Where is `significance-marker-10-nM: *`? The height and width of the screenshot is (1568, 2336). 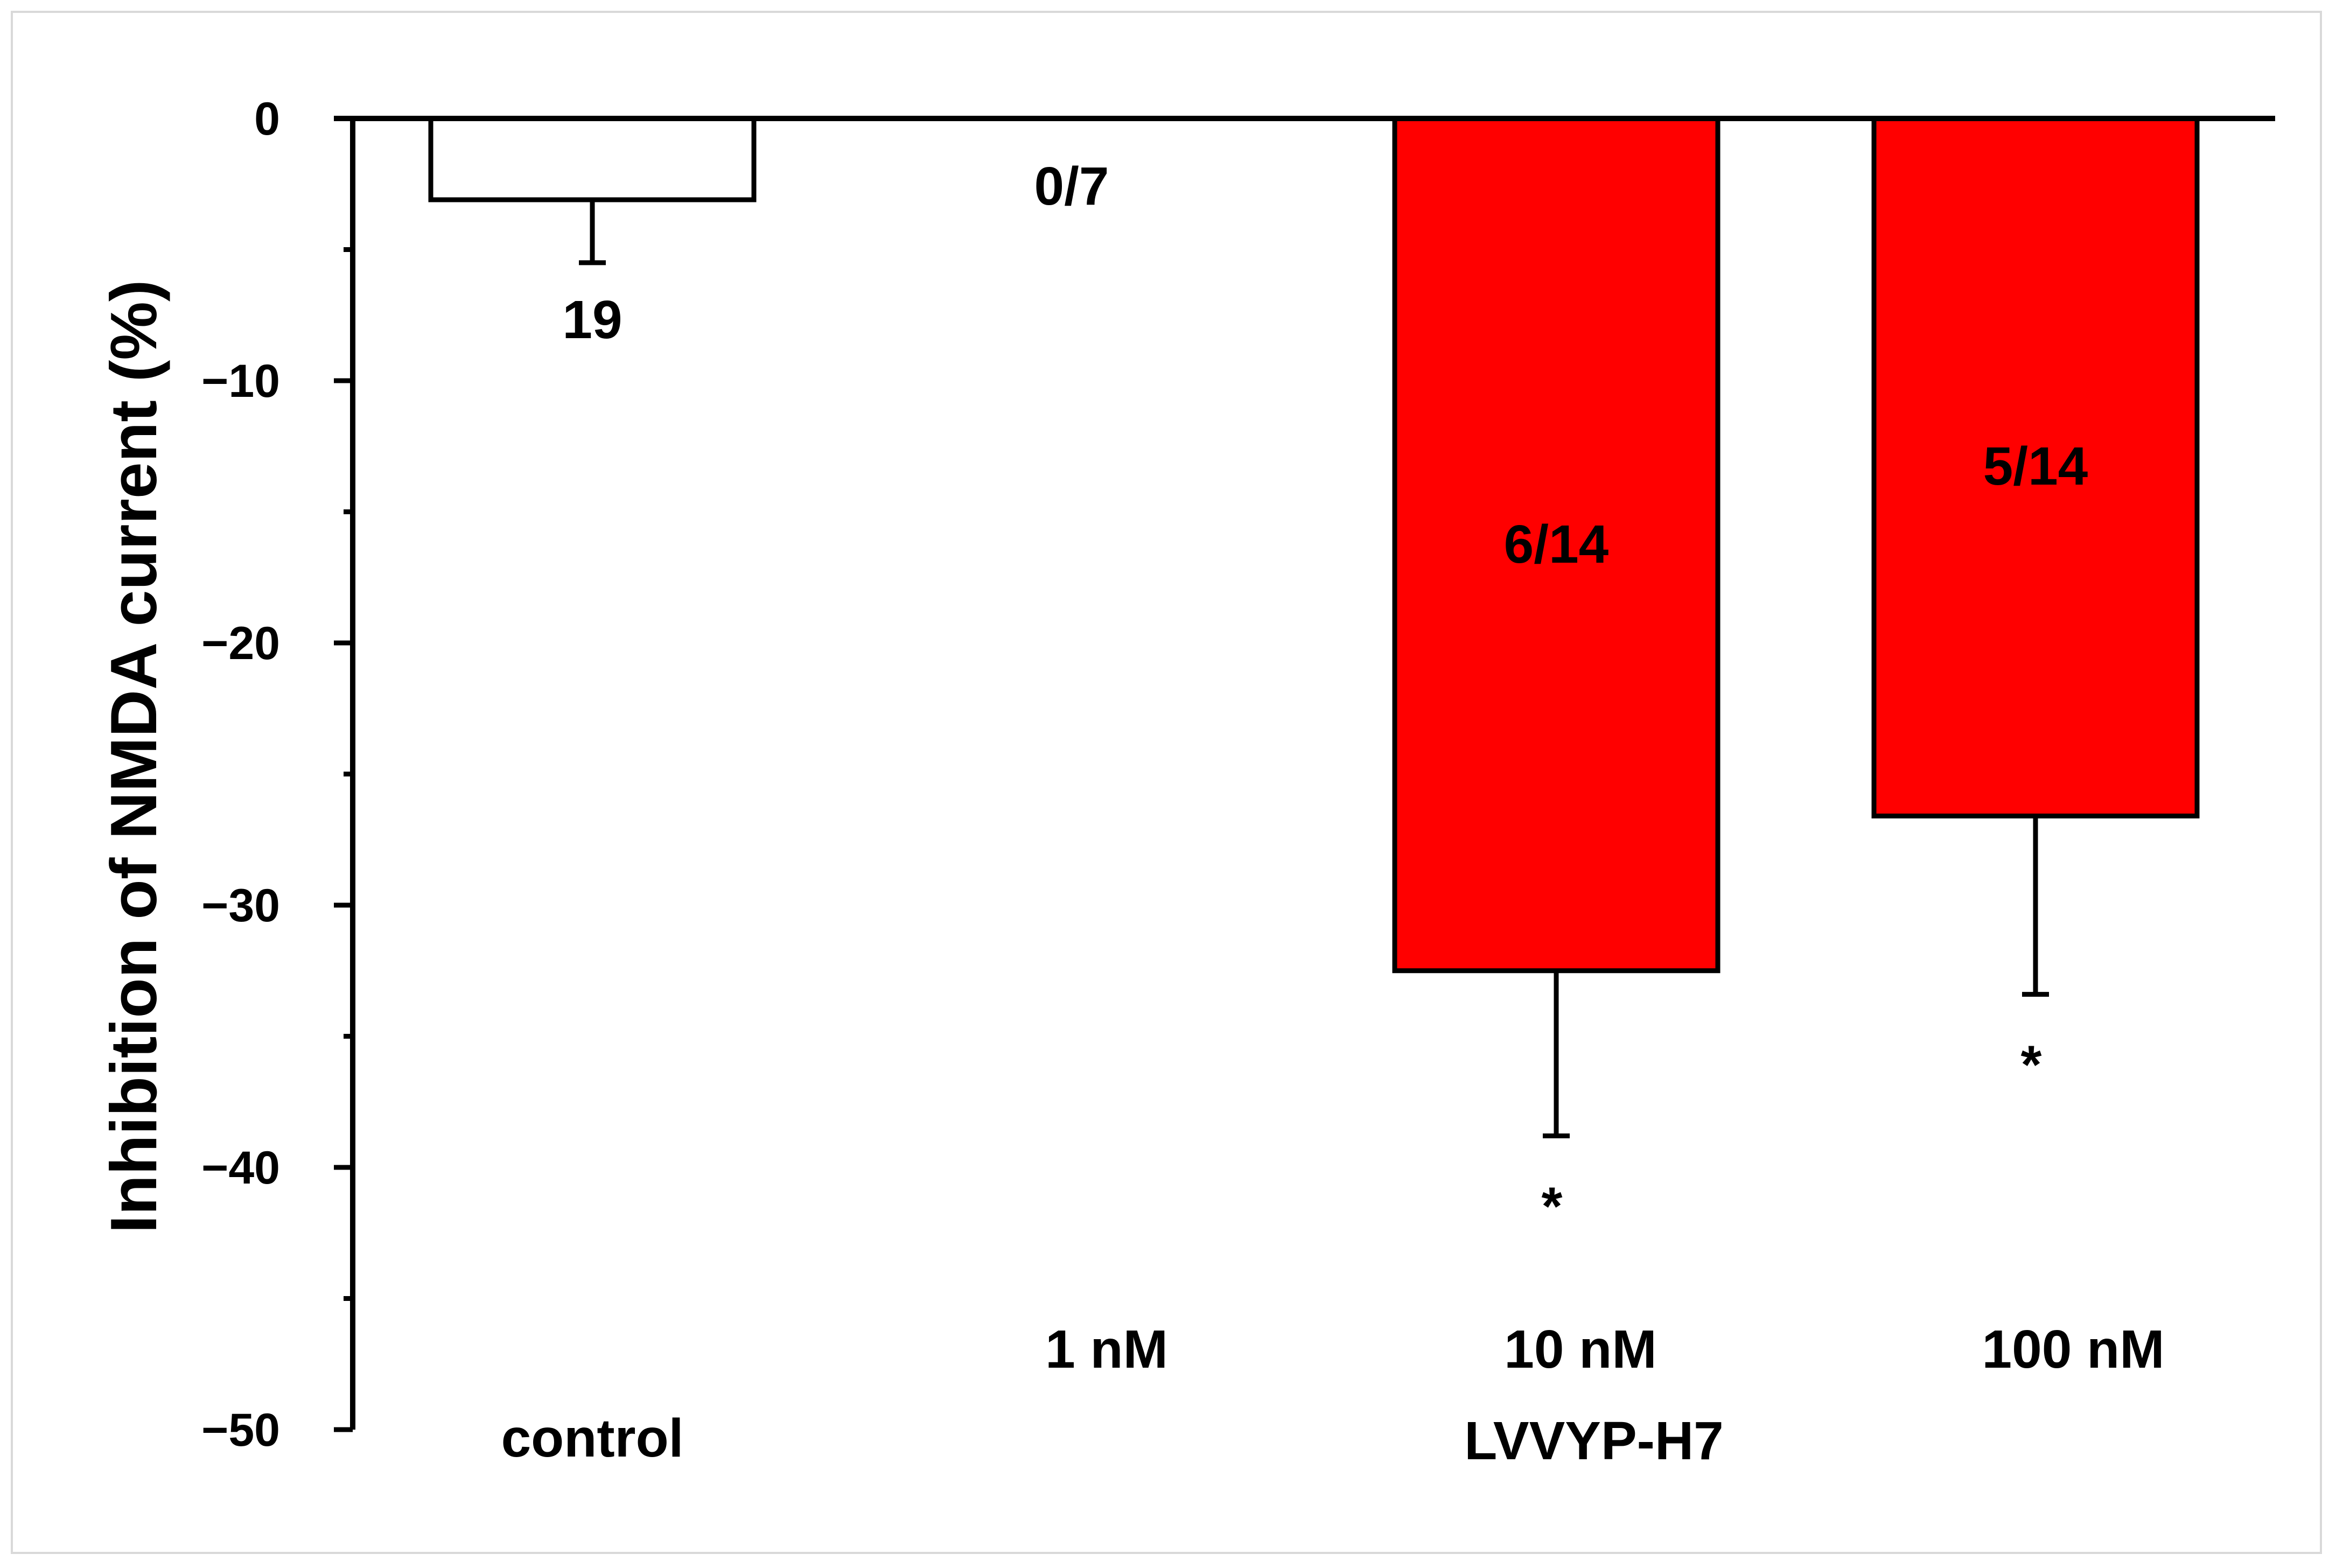 significance-marker-10-nM: * is located at coordinates (1552, 1207).